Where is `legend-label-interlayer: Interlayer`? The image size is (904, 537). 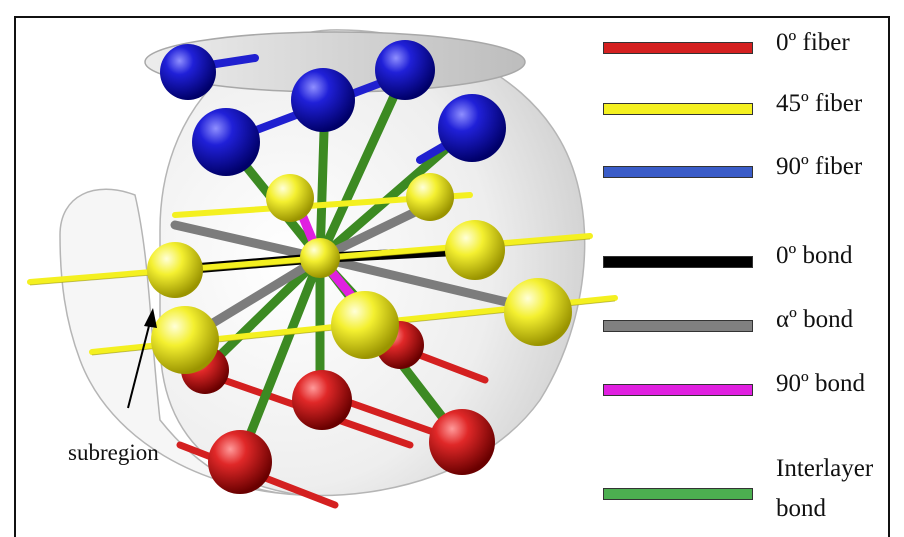
legend-label-interlayer: Interlayer is located at coordinates (825, 468).